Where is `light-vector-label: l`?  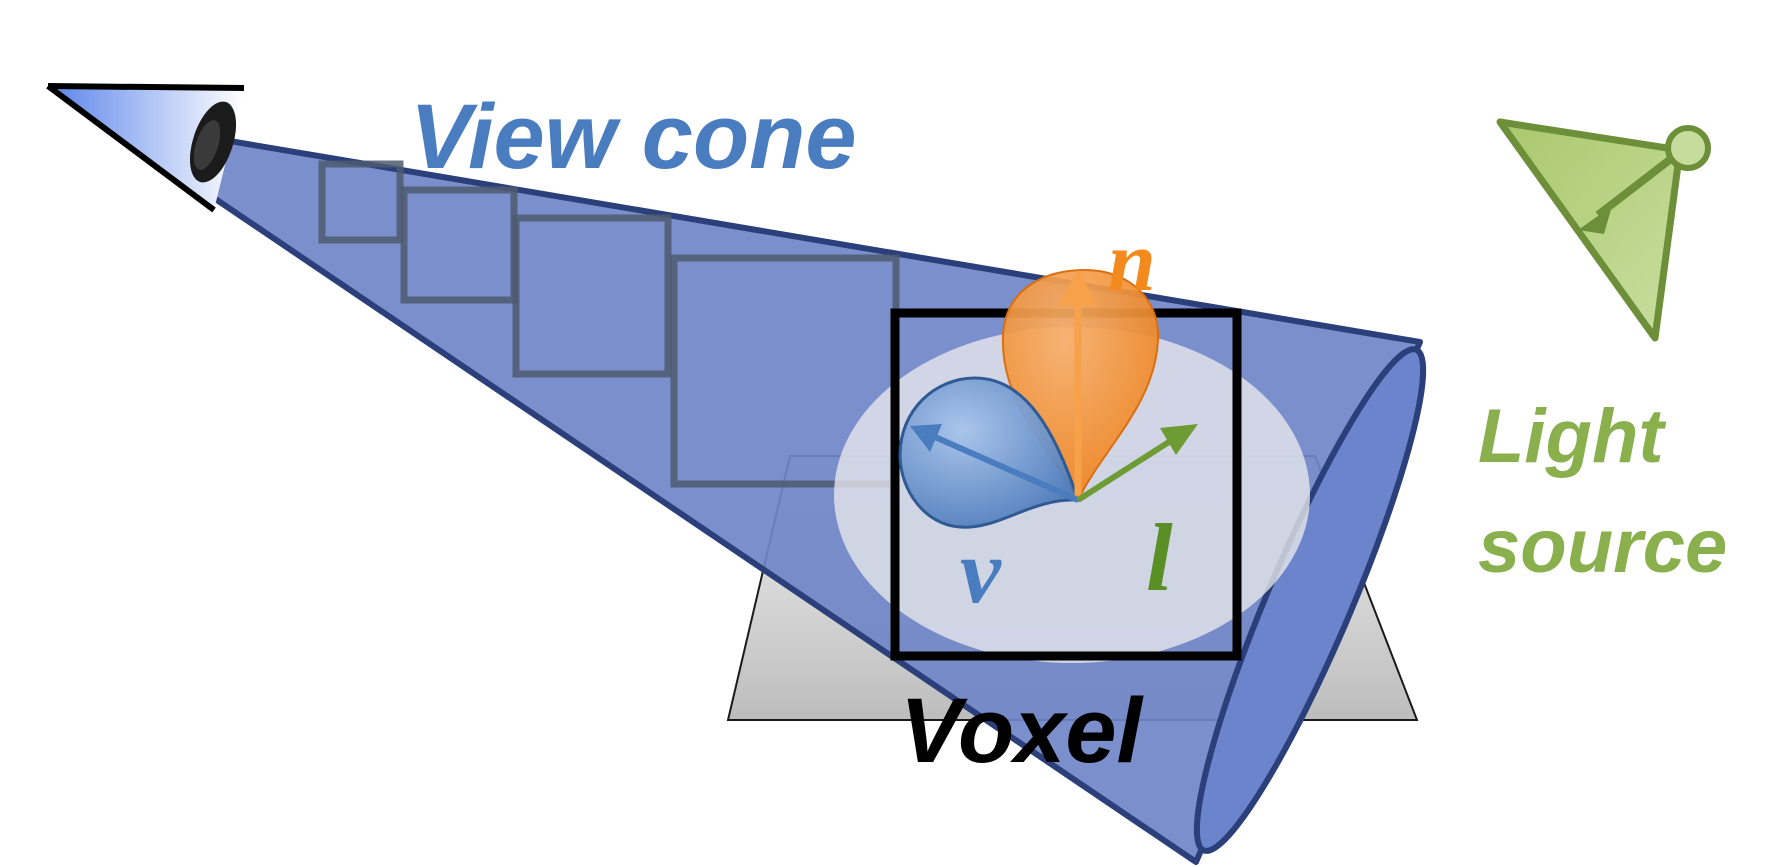 light-vector-label: l is located at coordinates (1159, 557).